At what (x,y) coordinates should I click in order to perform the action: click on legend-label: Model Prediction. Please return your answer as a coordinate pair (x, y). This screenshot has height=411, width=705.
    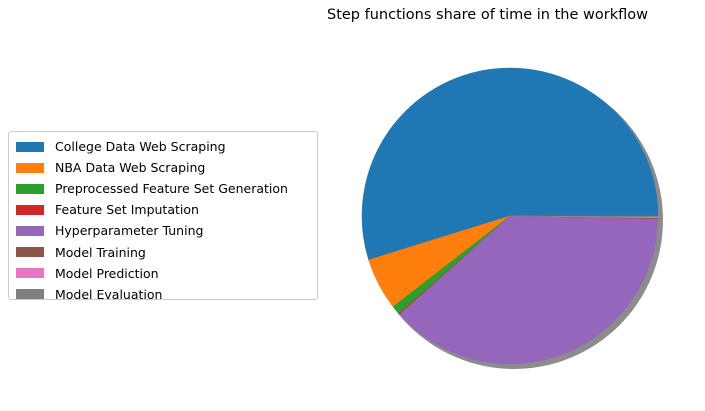
    Looking at the image, I should click on (107, 273).